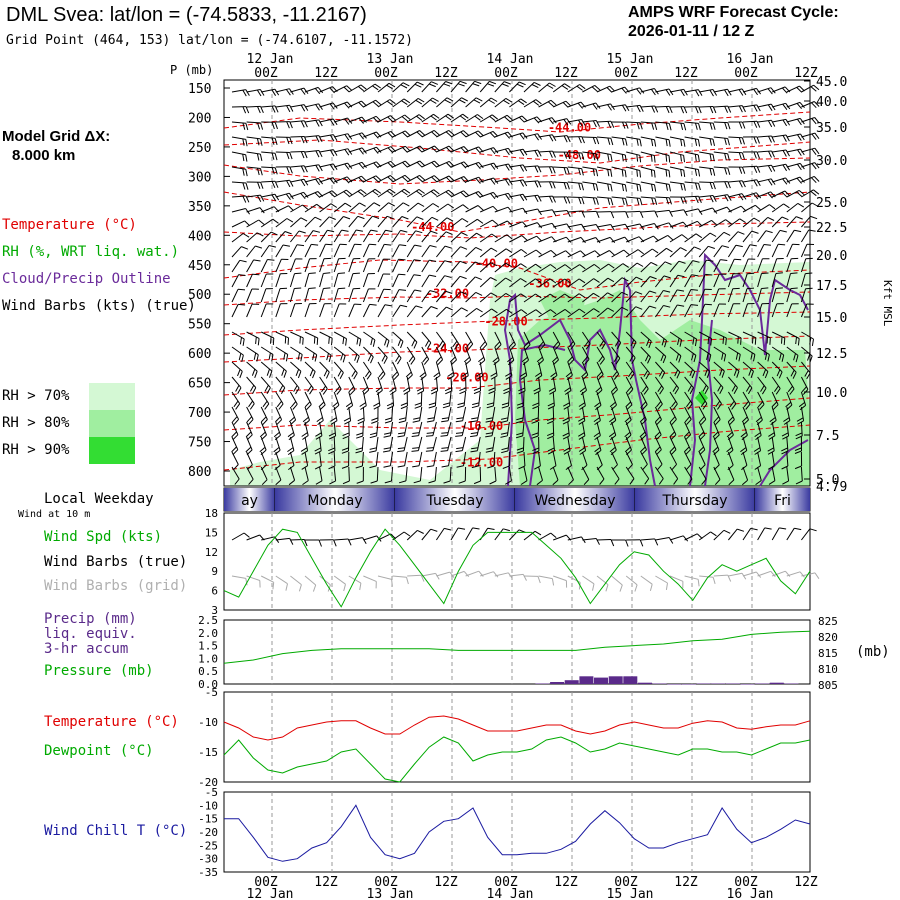  What do you see at coordinates (626, 73) in the screenshot?
I see `top-time-tick: 00Z` at bounding box center [626, 73].